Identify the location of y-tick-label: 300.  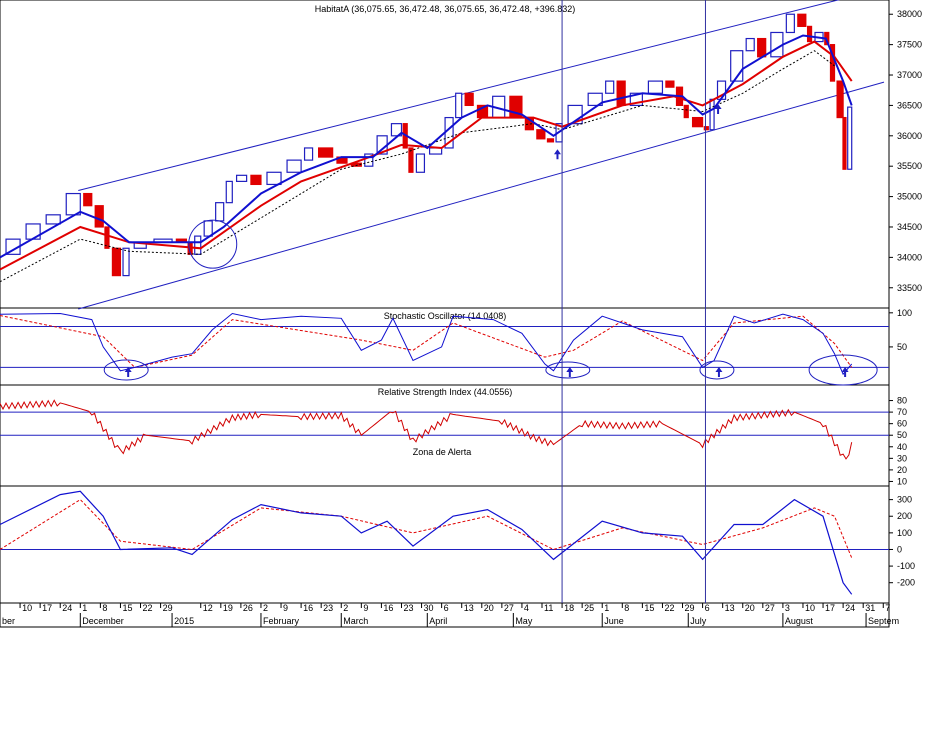
(904, 500).